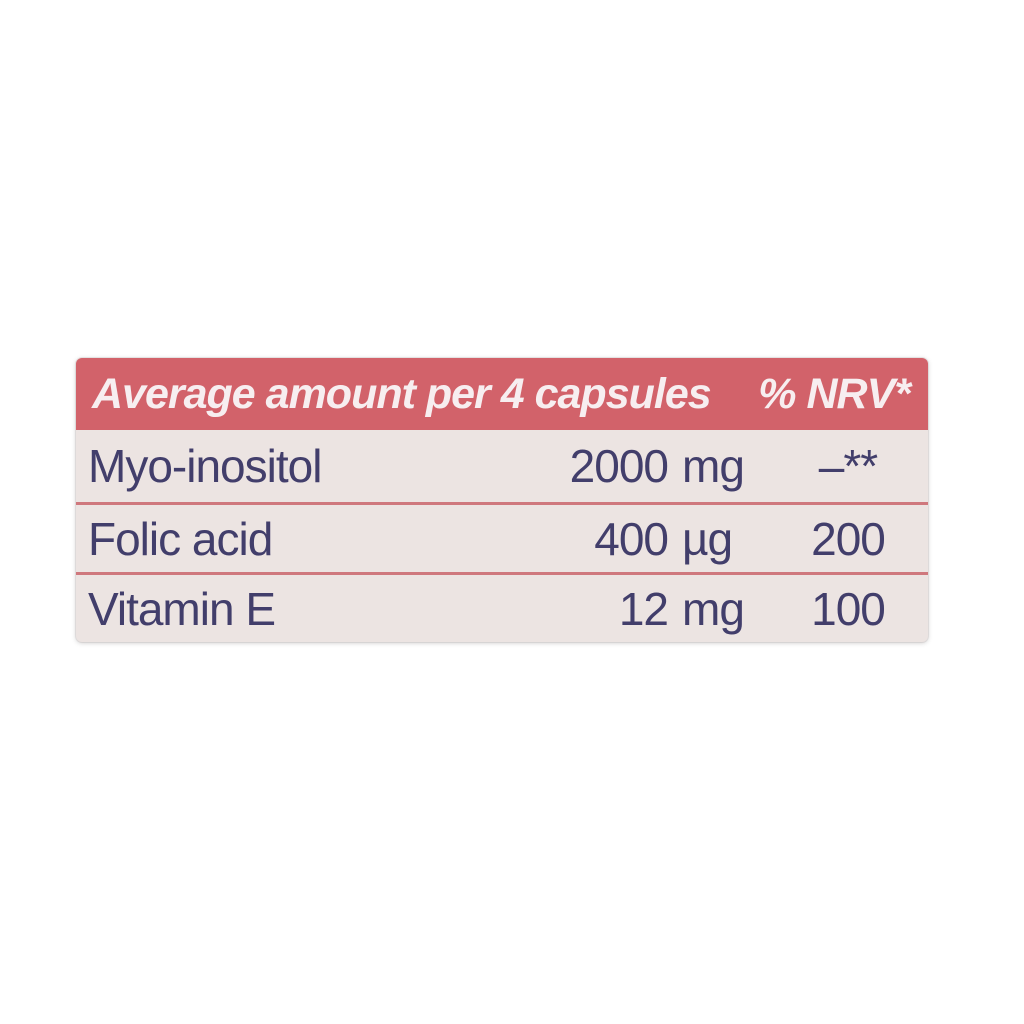  Describe the element at coordinates (180, 538) in the screenshot. I see `ingredient-name: Folic acid` at that location.